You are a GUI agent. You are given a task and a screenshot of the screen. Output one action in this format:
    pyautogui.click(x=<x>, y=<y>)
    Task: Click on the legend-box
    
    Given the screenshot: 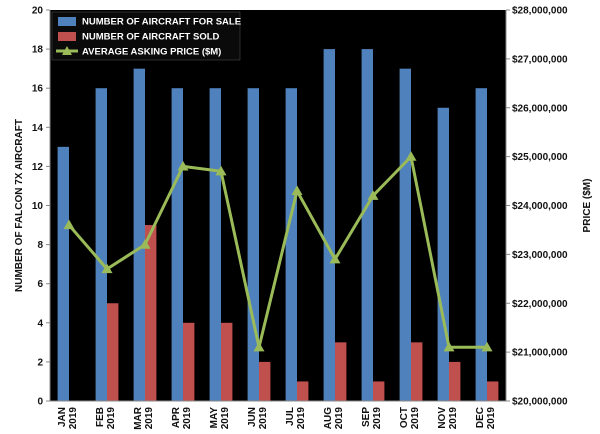 What is the action you would take?
    pyautogui.click(x=146, y=36)
    